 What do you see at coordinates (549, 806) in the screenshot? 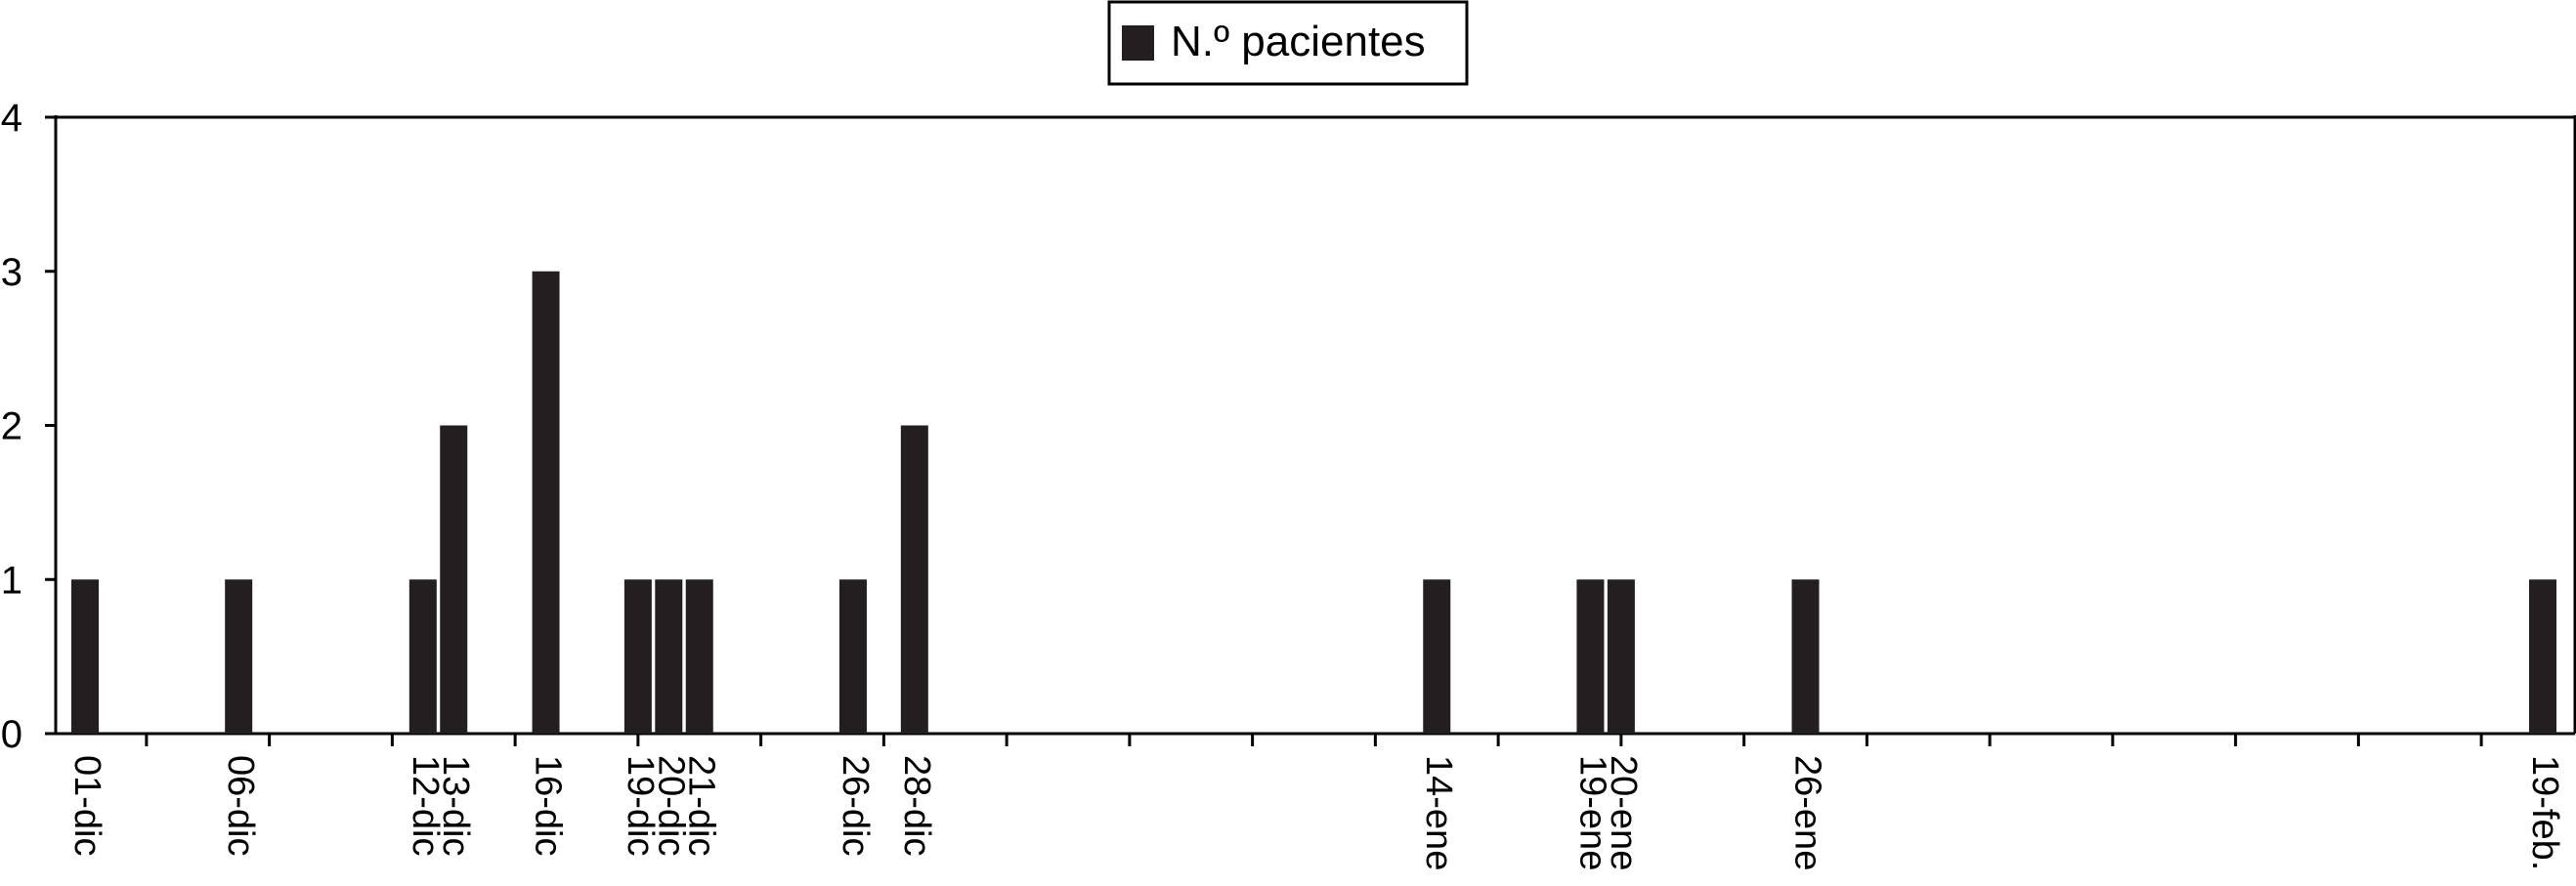
I see `x-tick-label: 16-dic` at bounding box center [549, 806].